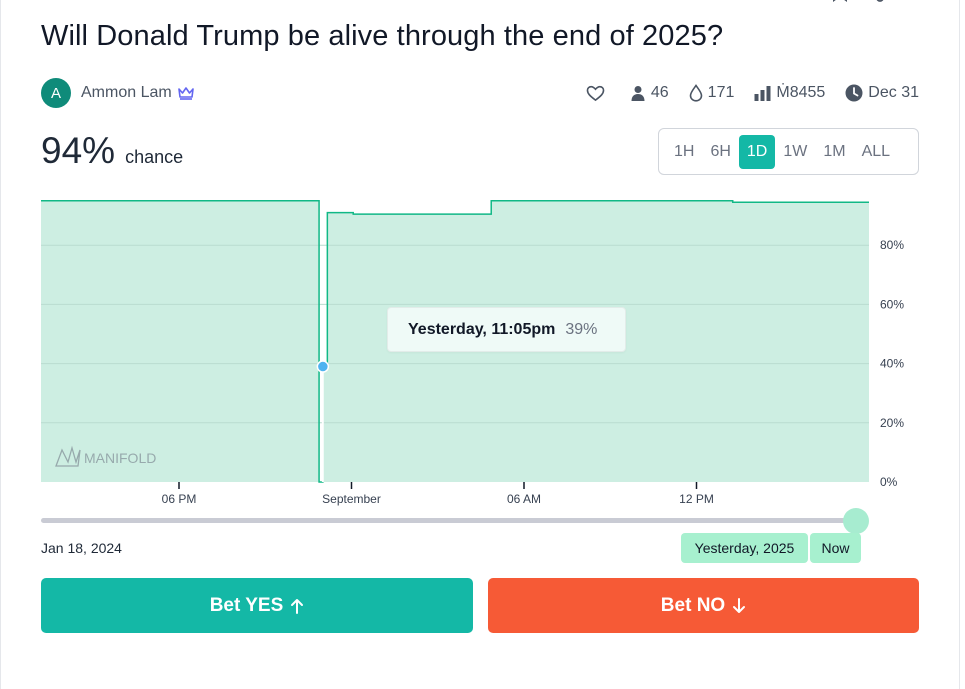 This screenshot has width=965, height=689. What do you see at coordinates (834, 151) in the screenshot?
I see `range-1m-button: 1M` at bounding box center [834, 151].